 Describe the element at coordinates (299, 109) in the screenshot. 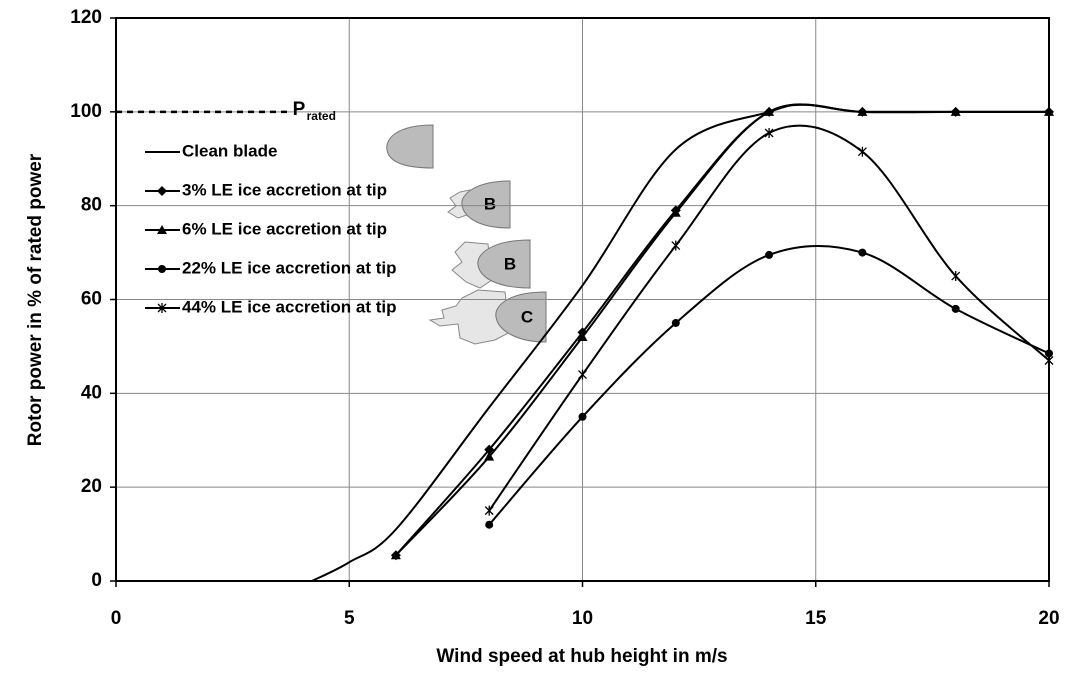

I see `reference-label: P` at that location.